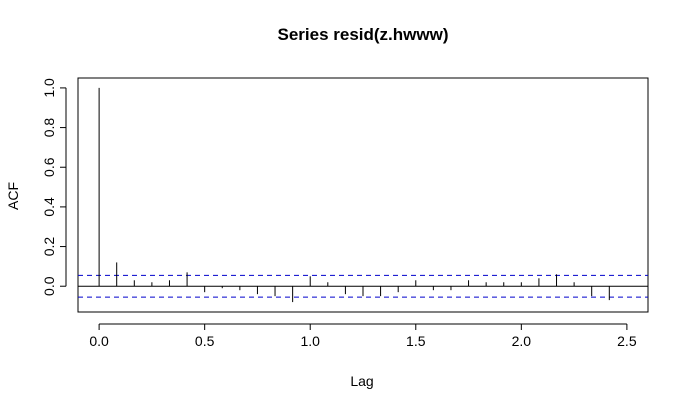  I want to click on x-tick-label: 2.0, so click(522, 341).